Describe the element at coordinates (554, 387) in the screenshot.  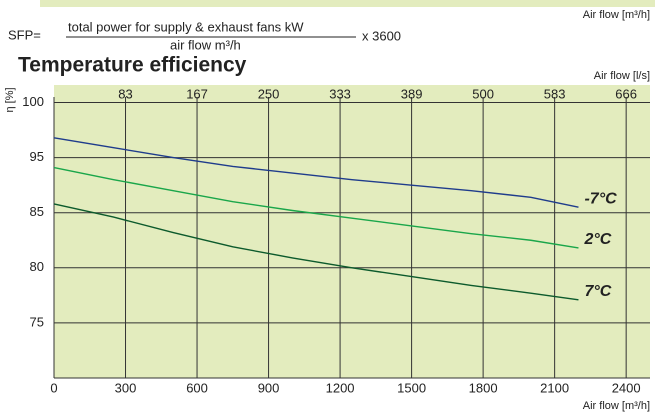
I see `x-tick-label: 2100` at that location.